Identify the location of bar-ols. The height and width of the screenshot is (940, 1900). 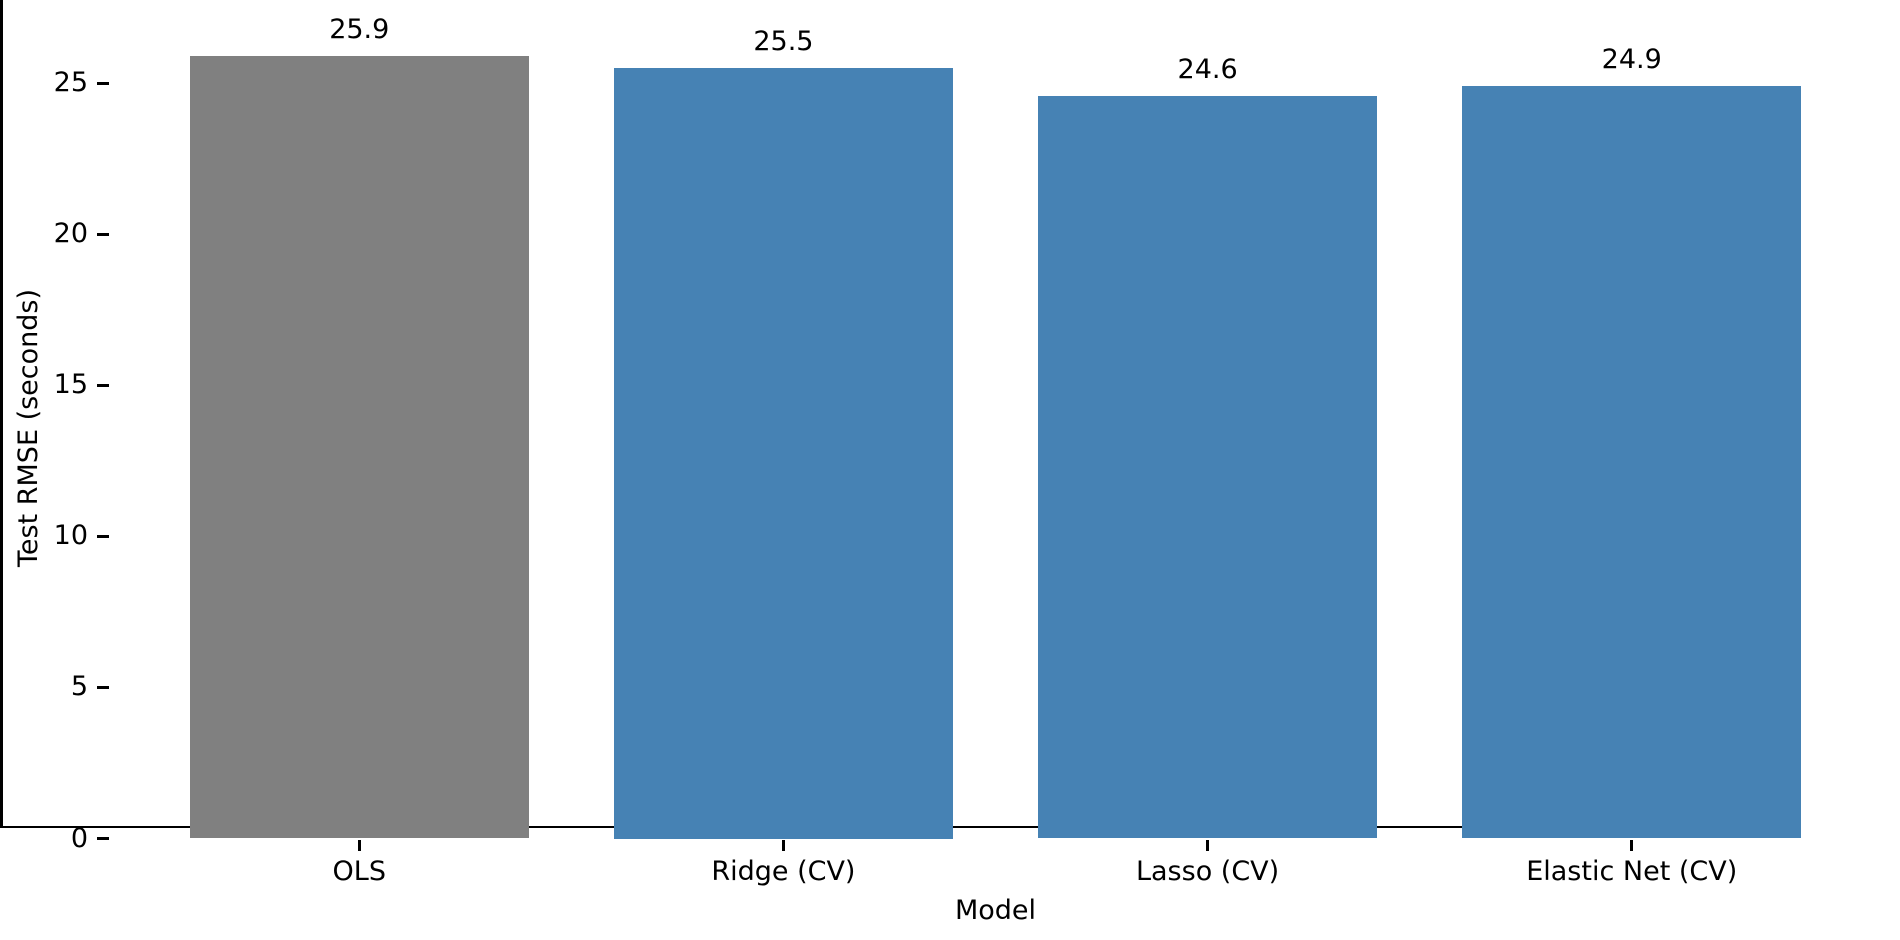
(359, 447).